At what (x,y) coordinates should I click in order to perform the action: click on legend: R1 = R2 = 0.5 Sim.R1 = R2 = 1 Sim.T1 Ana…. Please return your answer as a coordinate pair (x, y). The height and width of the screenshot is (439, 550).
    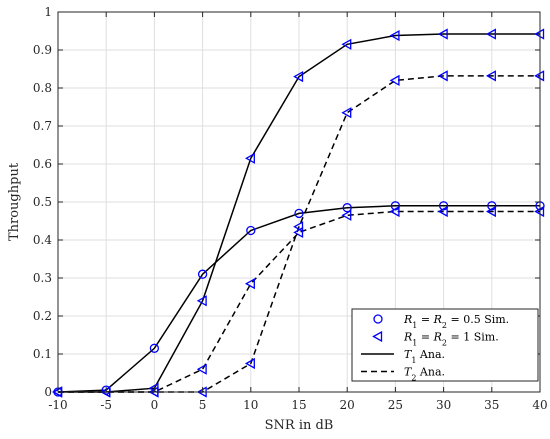
    Looking at the image, I should click on (445, 345).